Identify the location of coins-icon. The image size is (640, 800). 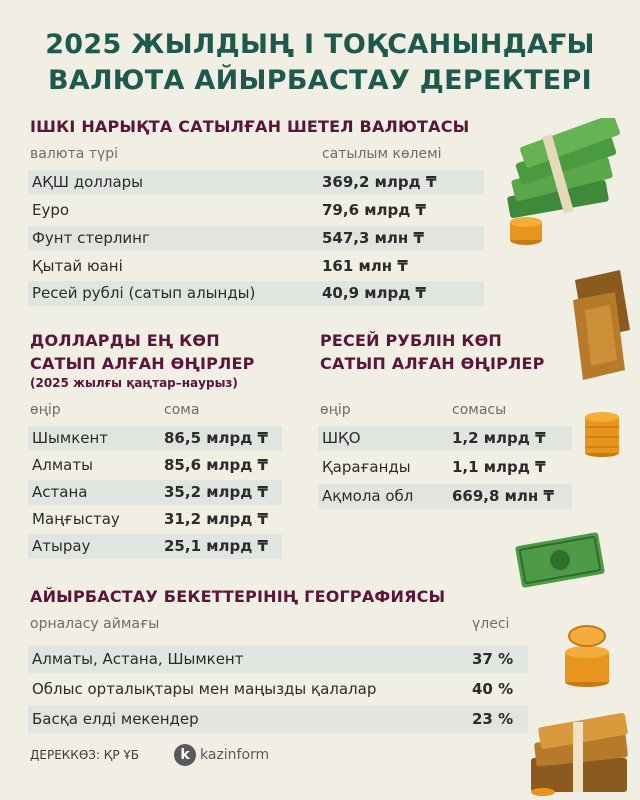
(587, 656).